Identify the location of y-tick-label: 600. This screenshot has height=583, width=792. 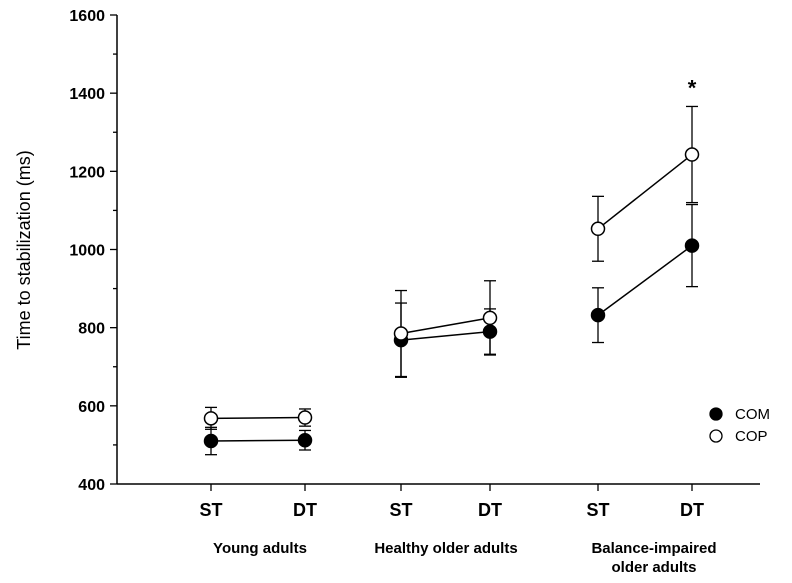
(91, 407).